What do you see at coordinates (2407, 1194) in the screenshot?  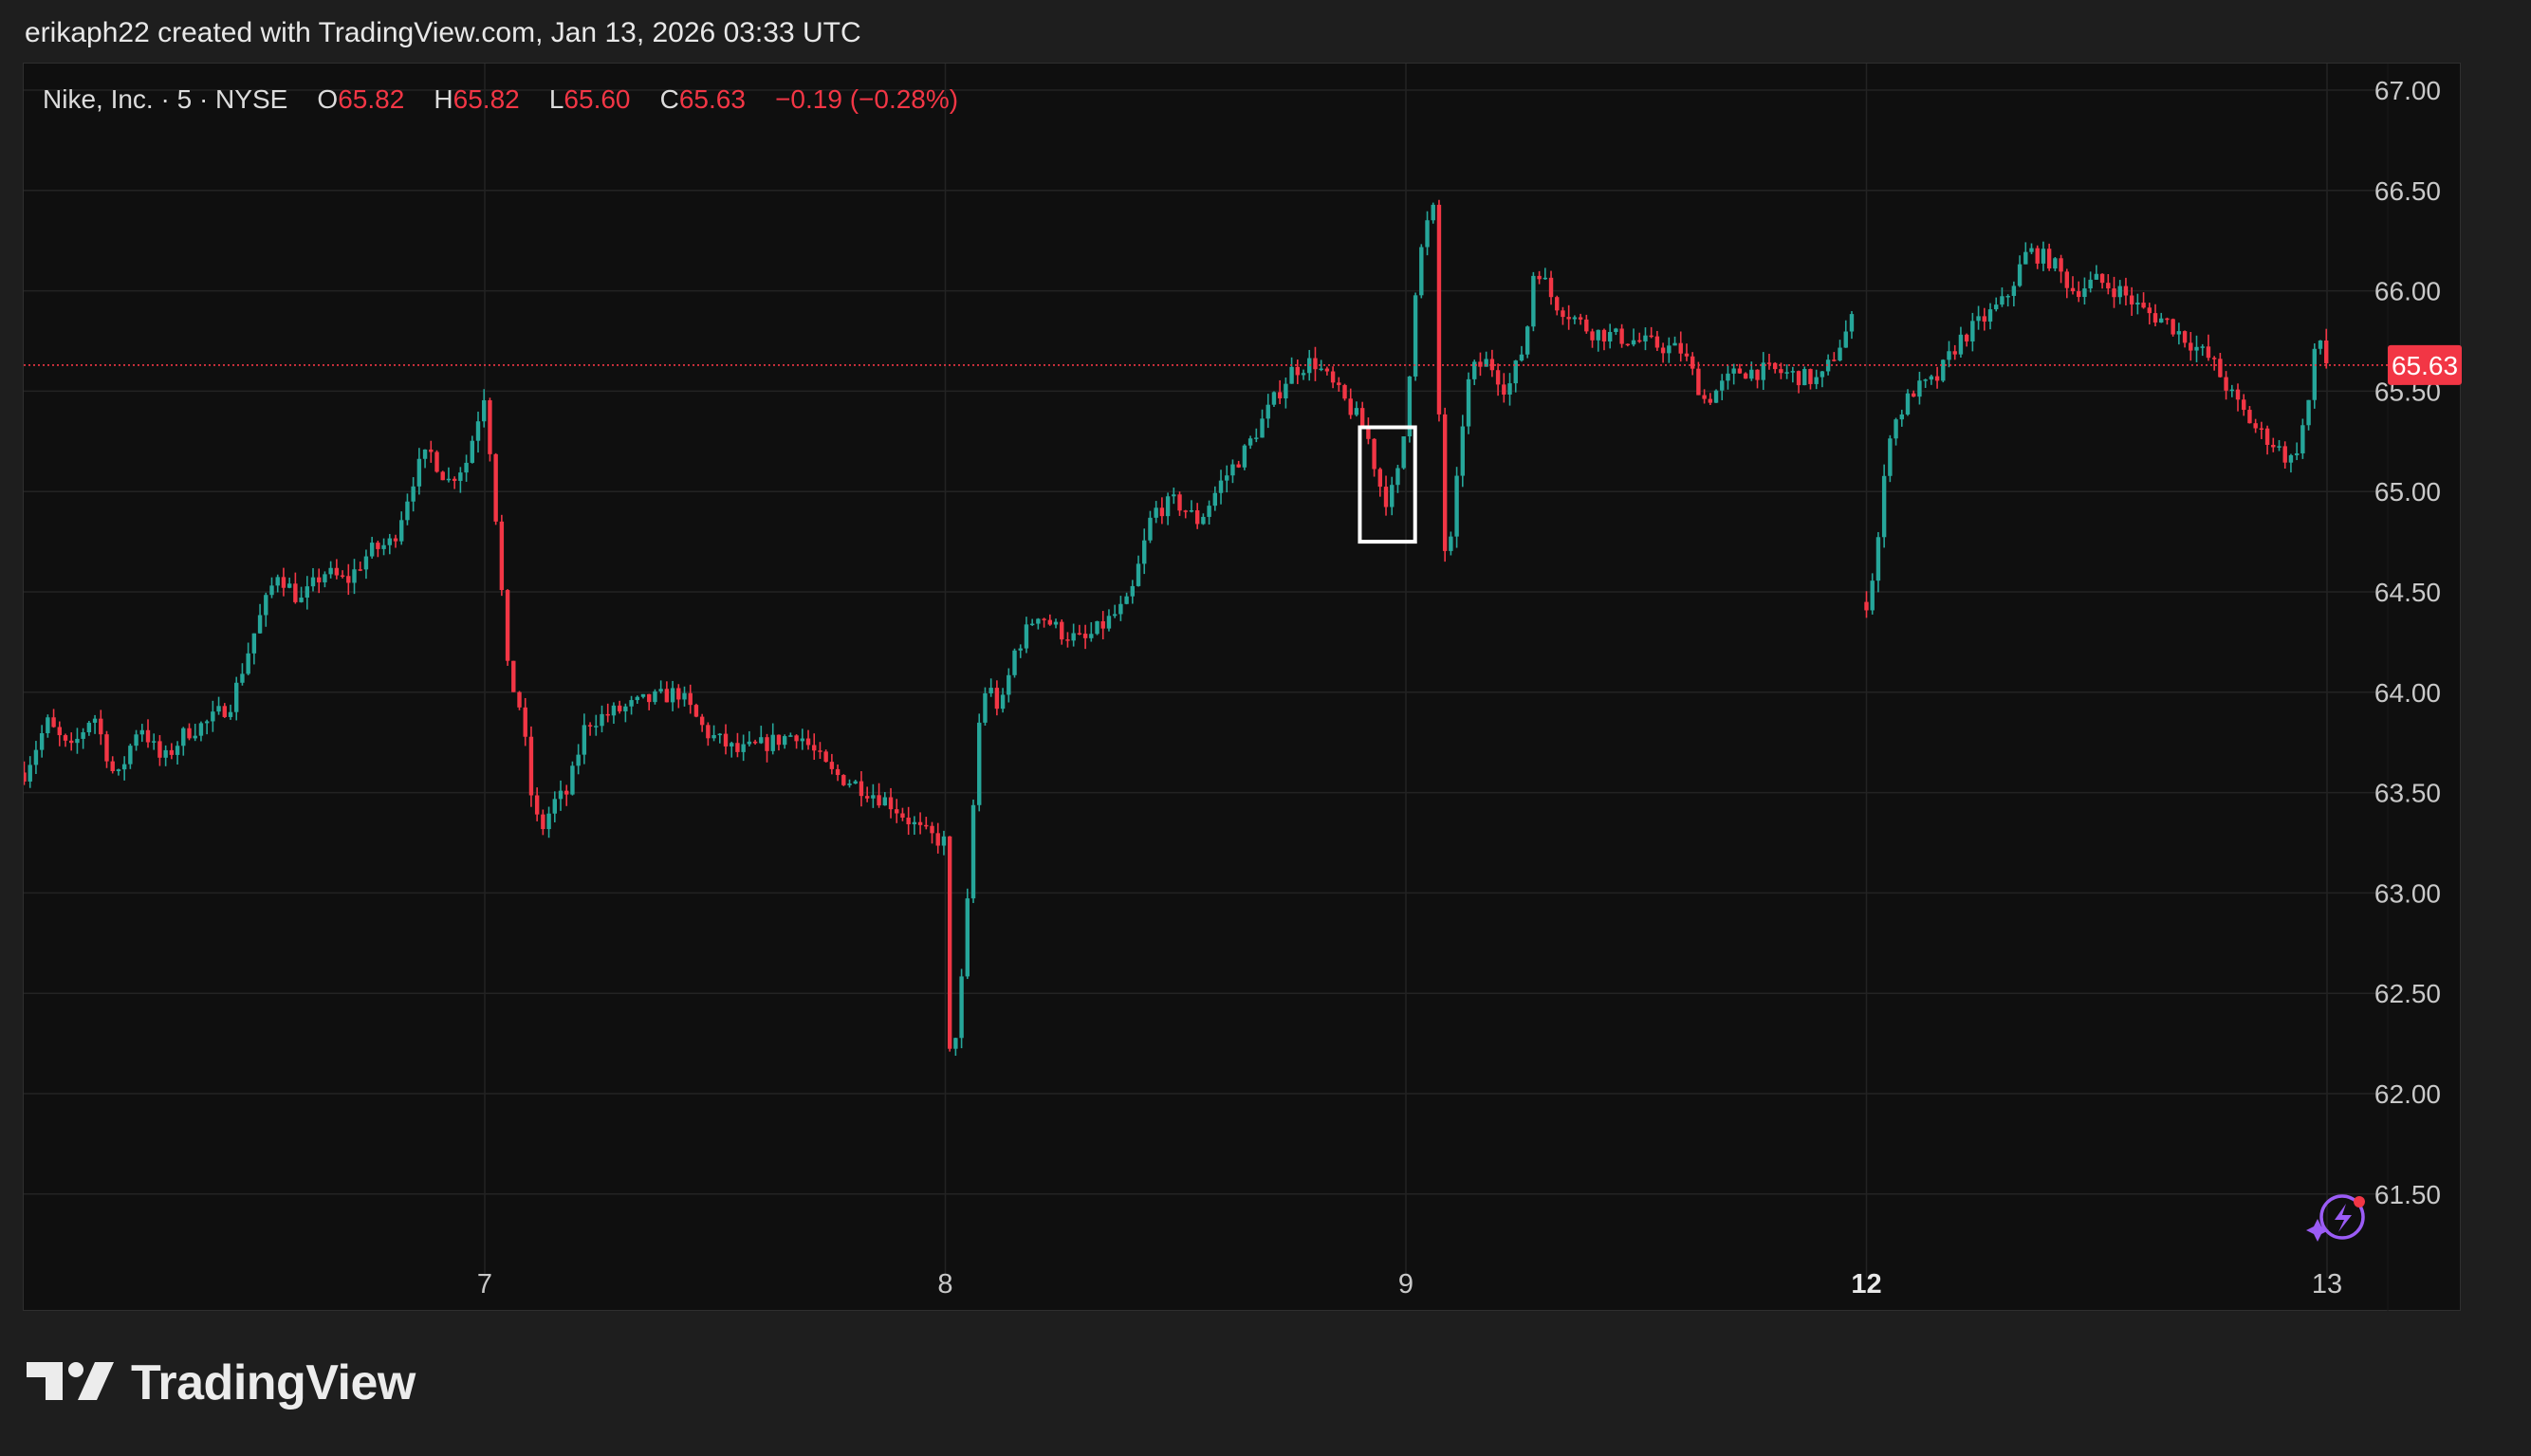 I see `y-tick-label: 61.50` at bounding box center [2407, 1194].